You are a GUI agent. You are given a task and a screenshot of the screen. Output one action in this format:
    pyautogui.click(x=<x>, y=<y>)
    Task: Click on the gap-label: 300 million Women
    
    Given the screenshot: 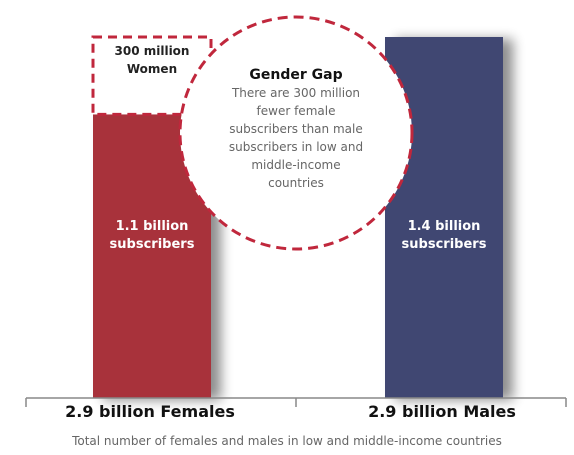 What is the action you would take?
    pyautogui.click(x=152, y=60)
    